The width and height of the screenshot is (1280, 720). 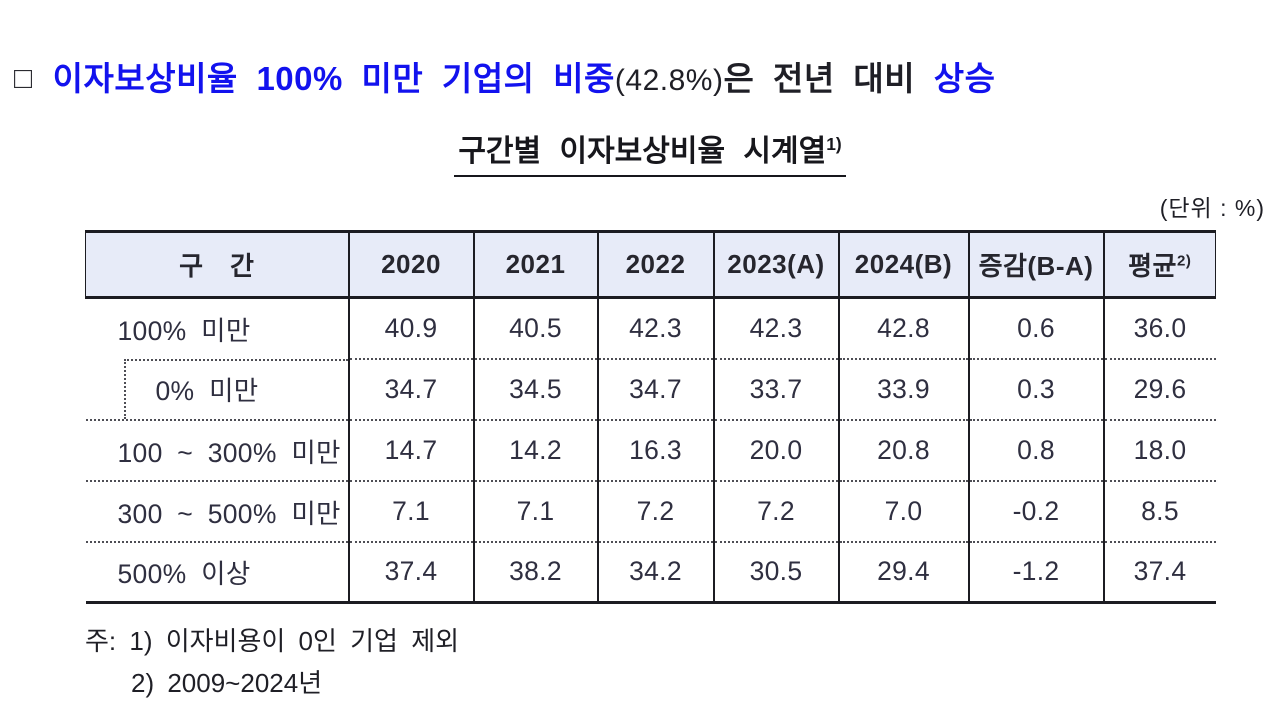 I want to click on header-cell-2023a: 2023(A), so click(x=775, y=264).